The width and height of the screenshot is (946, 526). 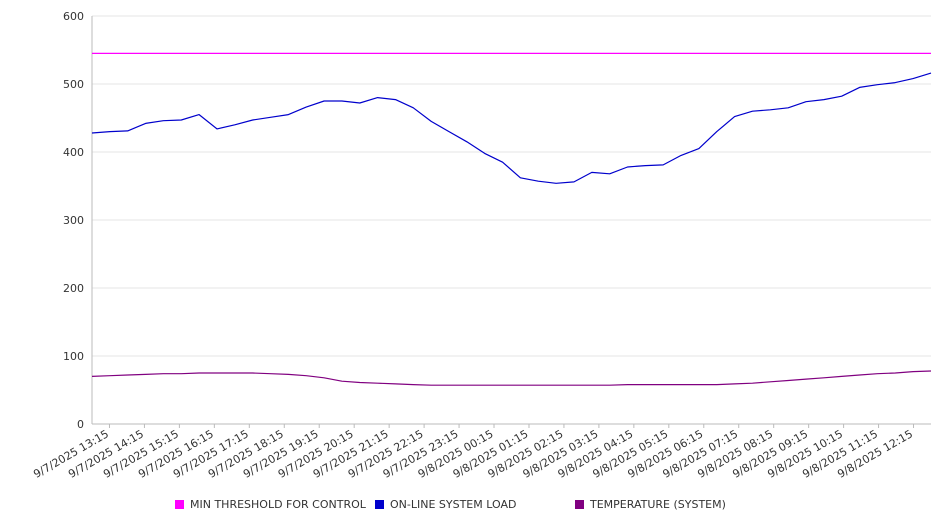 I want to click on legend-swatch-temperature, so click(x=579, y=504).